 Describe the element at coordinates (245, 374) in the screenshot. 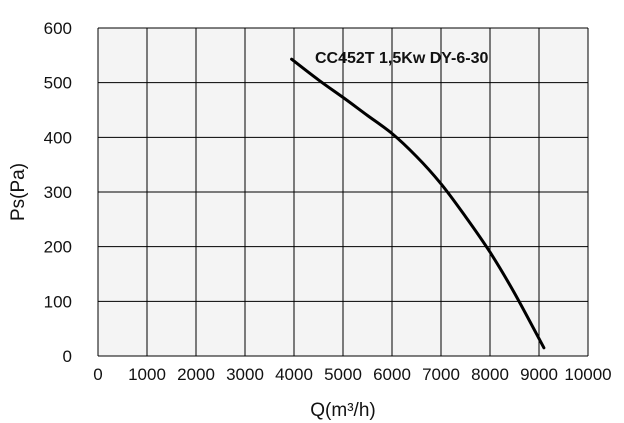

I see `x-tick-label: 3000` at that location.